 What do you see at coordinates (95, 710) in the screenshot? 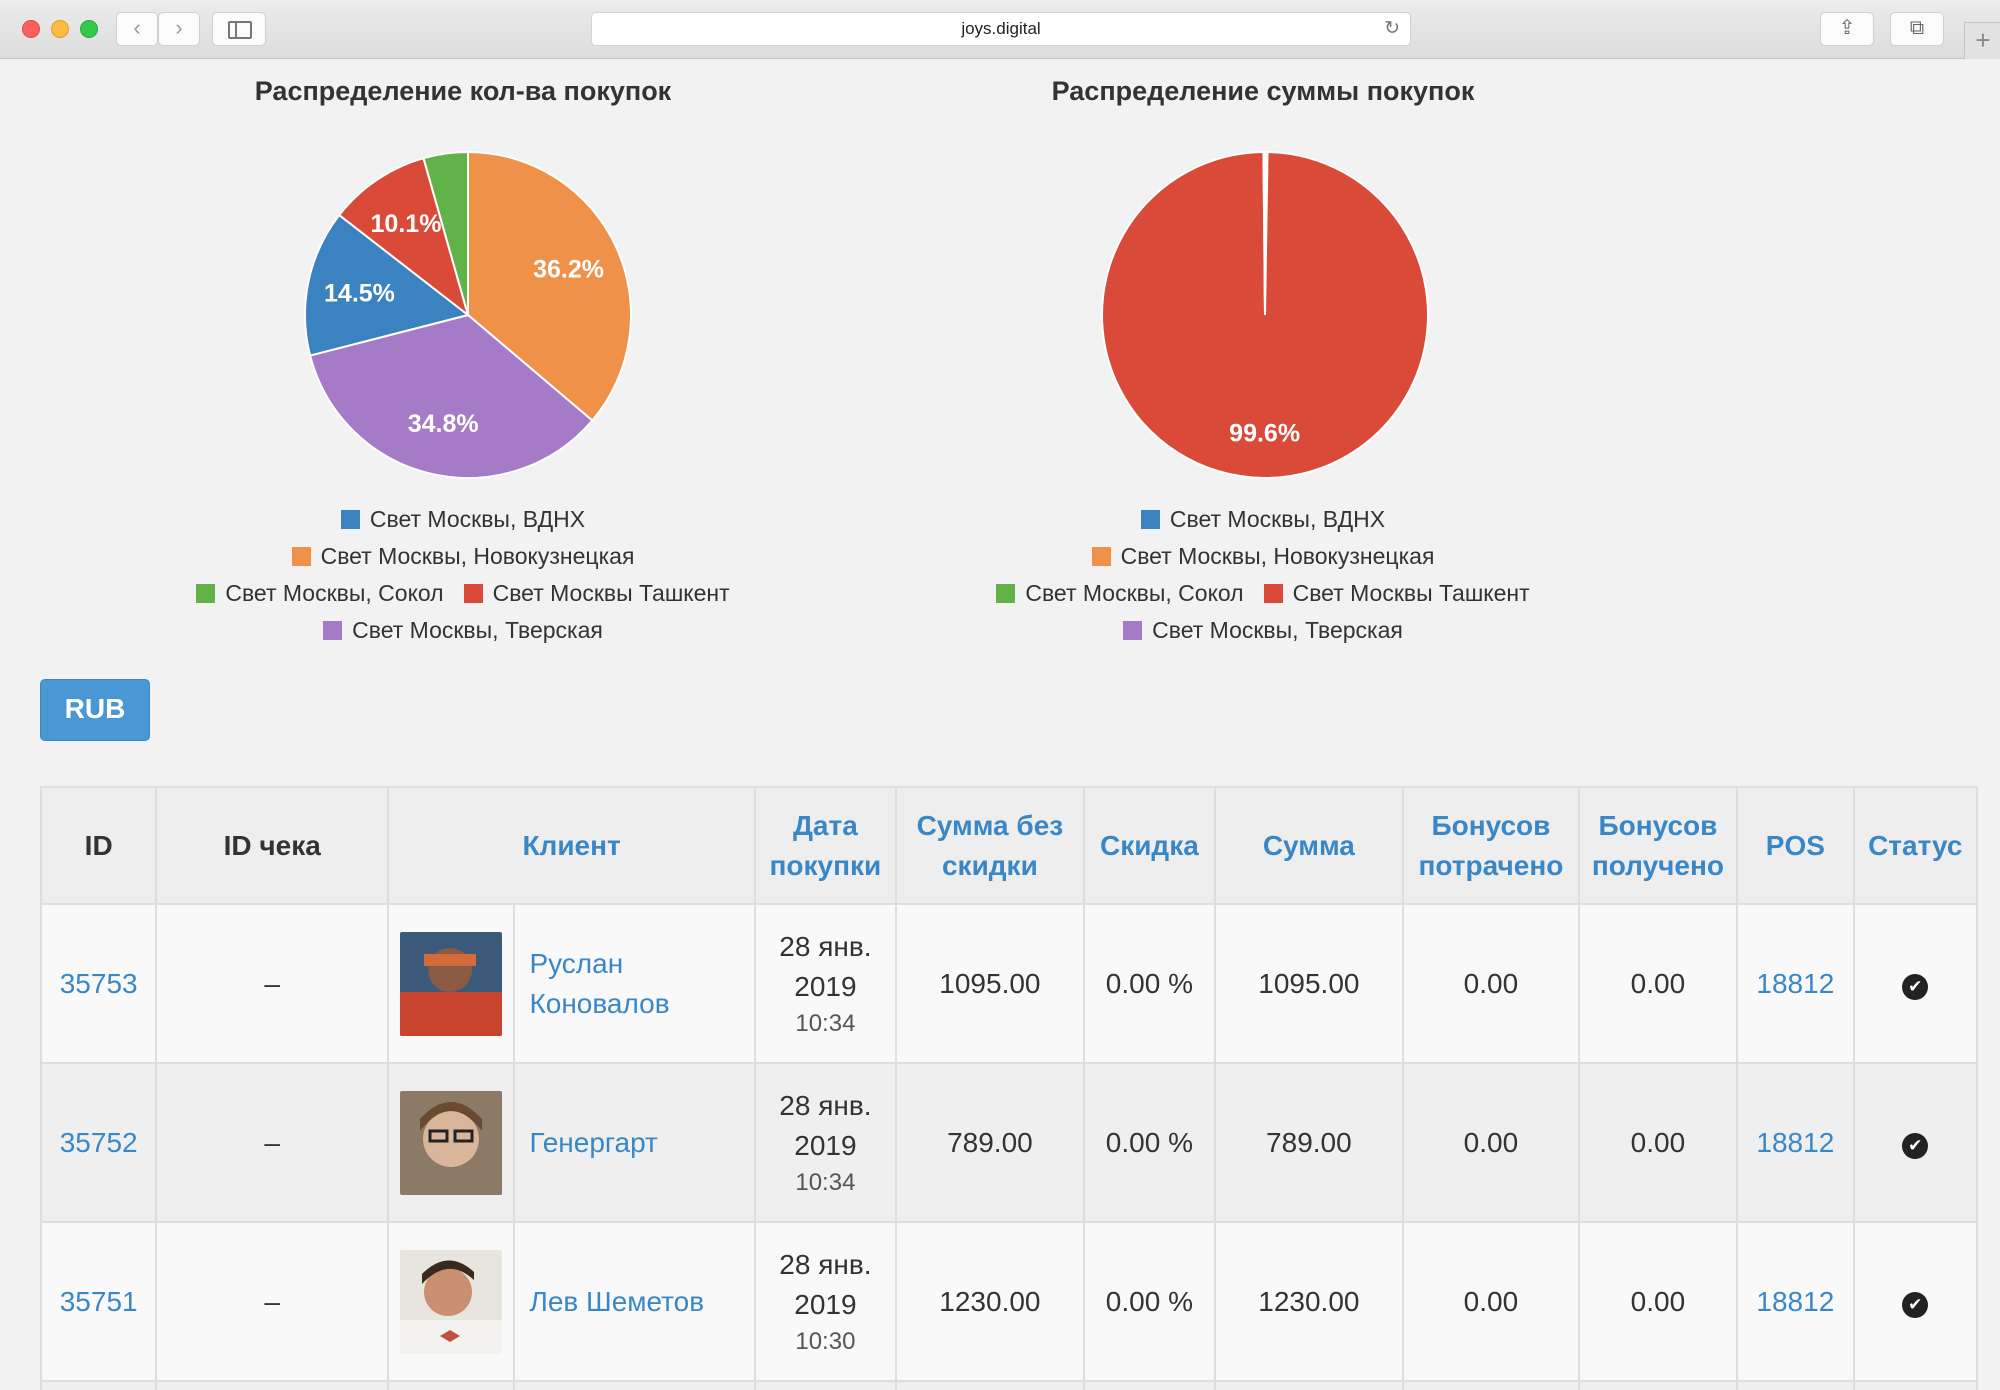
I see `currency-rub-button: RUB` at bounding box center [95, 710].